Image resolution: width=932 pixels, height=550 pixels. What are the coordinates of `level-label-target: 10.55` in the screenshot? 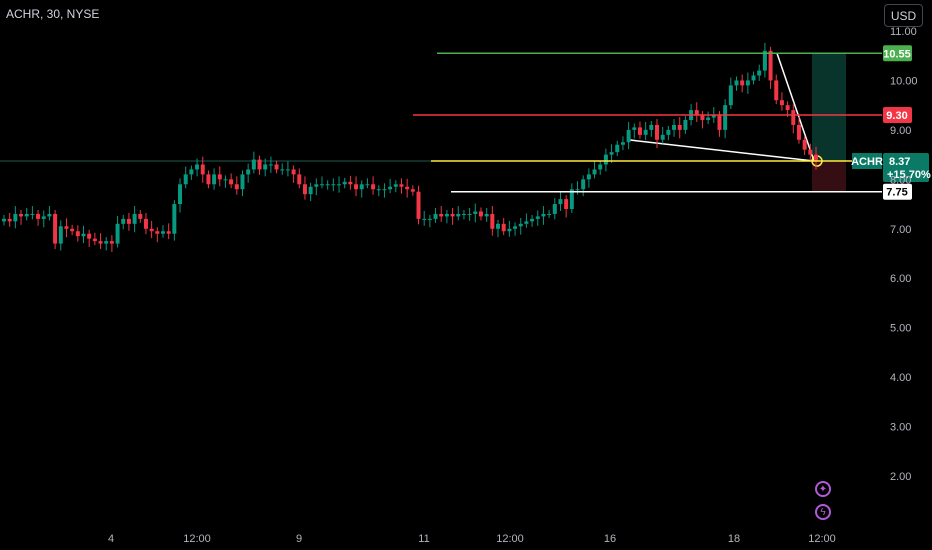 It's located at (897, 53).